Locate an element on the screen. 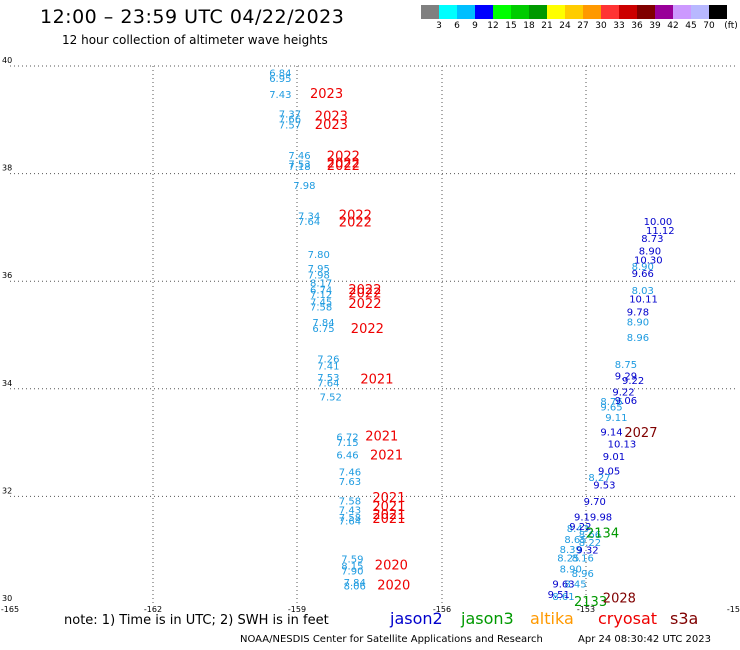  data-point-label: 7.59 is located at coordinates (352, 559).